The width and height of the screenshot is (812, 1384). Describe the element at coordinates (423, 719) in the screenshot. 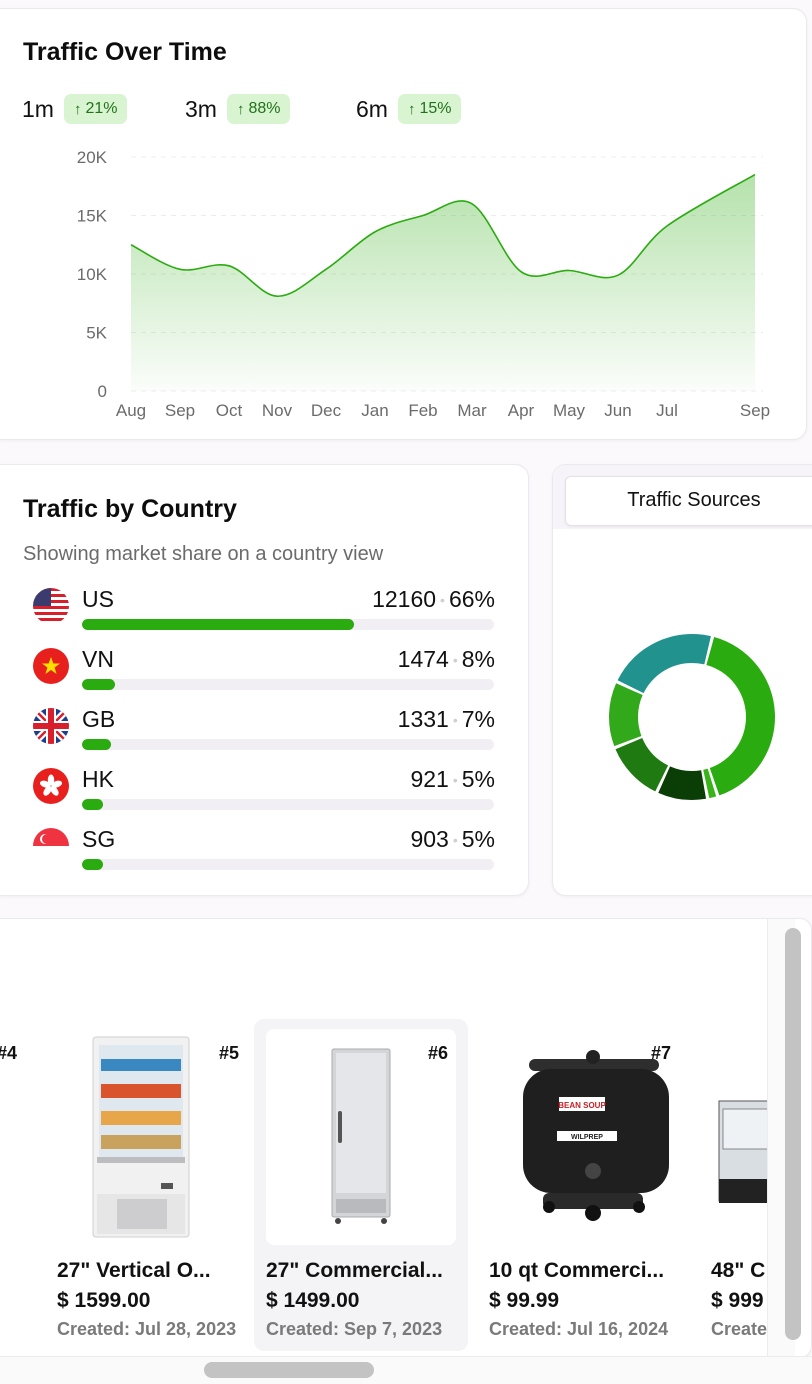

I see `country-visits: 1331` at that location.